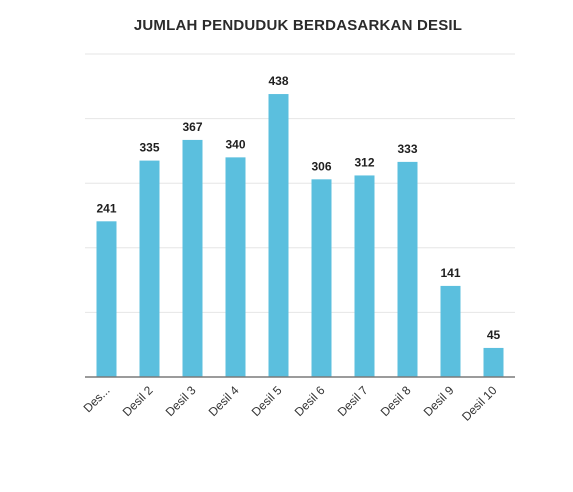 The image size is (573, 492). What do you see at coordinates (364, 162) in the screenshot?
I see `value-label: 312` at bounding box center [364, 162].